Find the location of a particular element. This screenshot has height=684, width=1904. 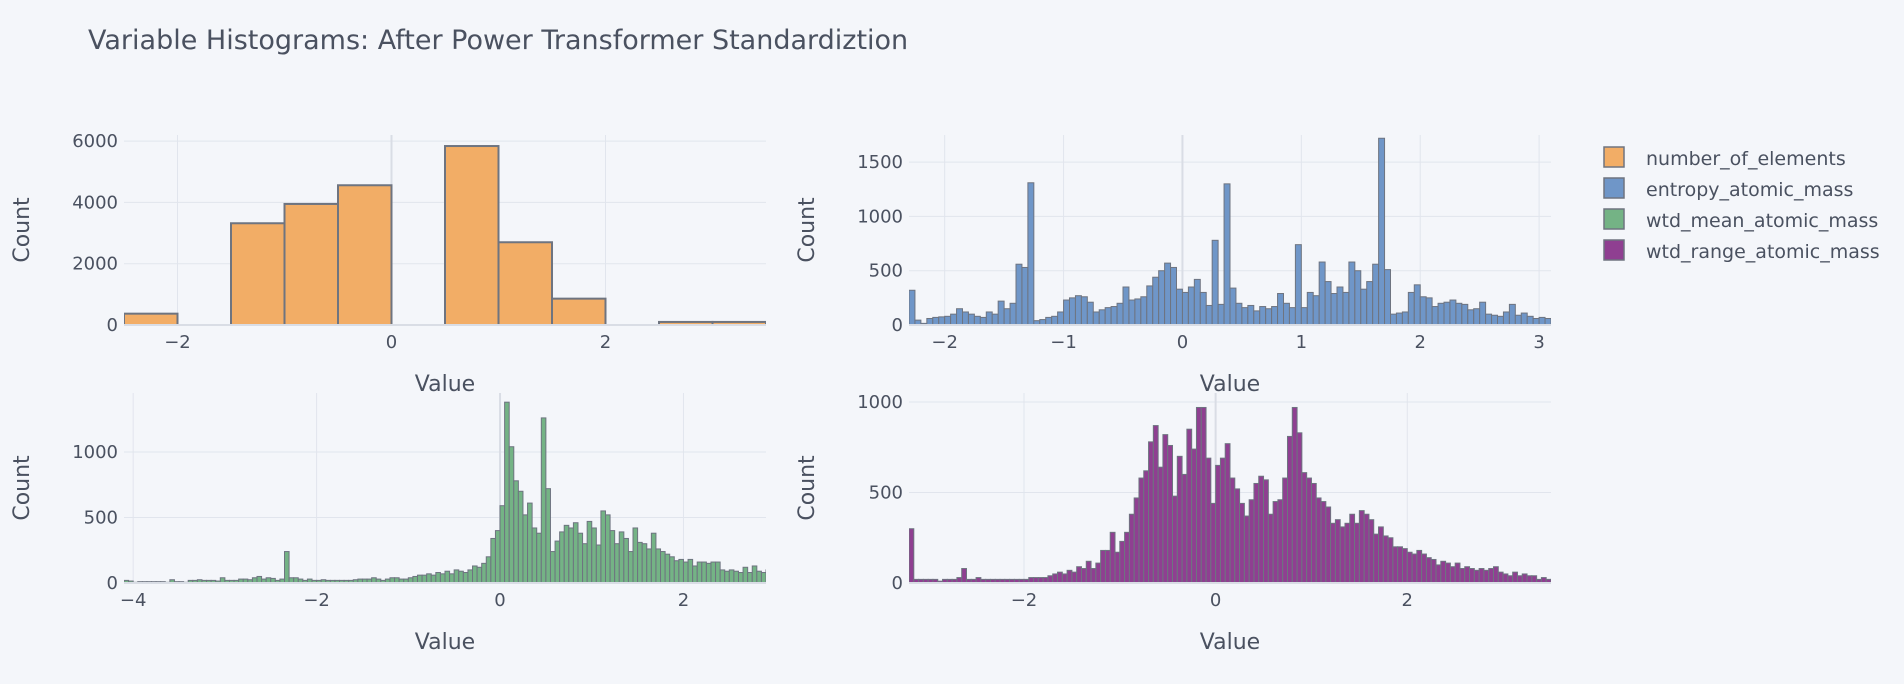

legend-item: wtd_mean_atomic_mass is located at coordinates (1740, 220).